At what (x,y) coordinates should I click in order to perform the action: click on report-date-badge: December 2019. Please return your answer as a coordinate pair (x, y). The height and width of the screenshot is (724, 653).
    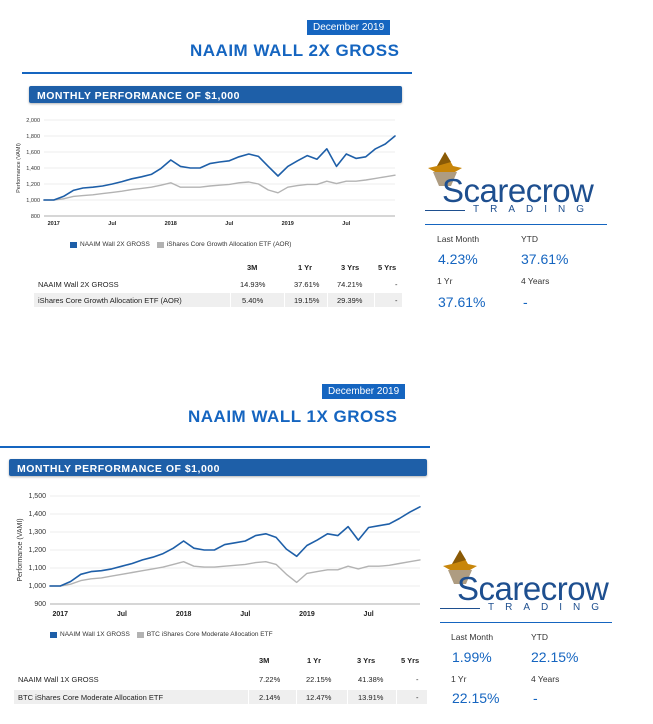
    Looking at the image, I should click on (364, 391).